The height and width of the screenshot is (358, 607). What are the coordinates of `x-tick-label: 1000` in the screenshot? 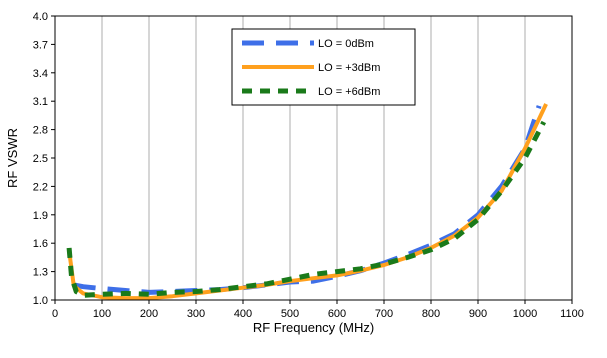 It's located at (525, 314).